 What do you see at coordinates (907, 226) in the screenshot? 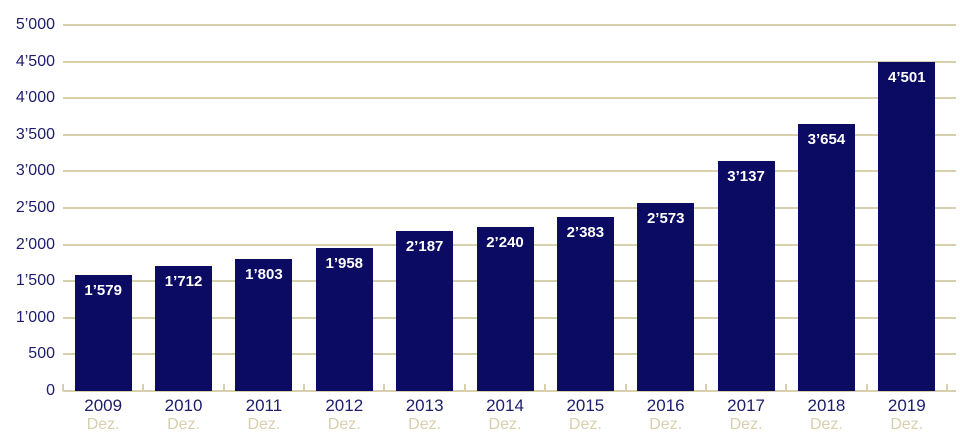
I see `bar: 4’501` at bounding box center [907, 226].